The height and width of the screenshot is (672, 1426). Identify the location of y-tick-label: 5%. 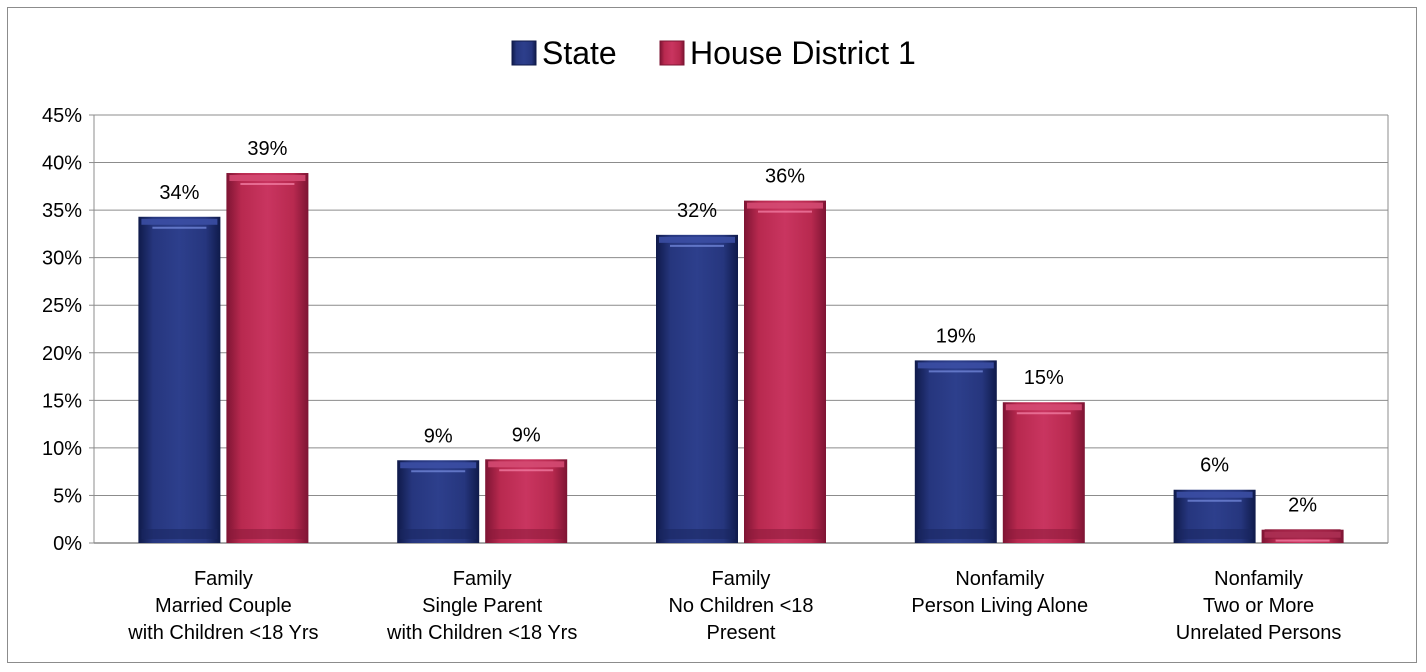
(67, 496).